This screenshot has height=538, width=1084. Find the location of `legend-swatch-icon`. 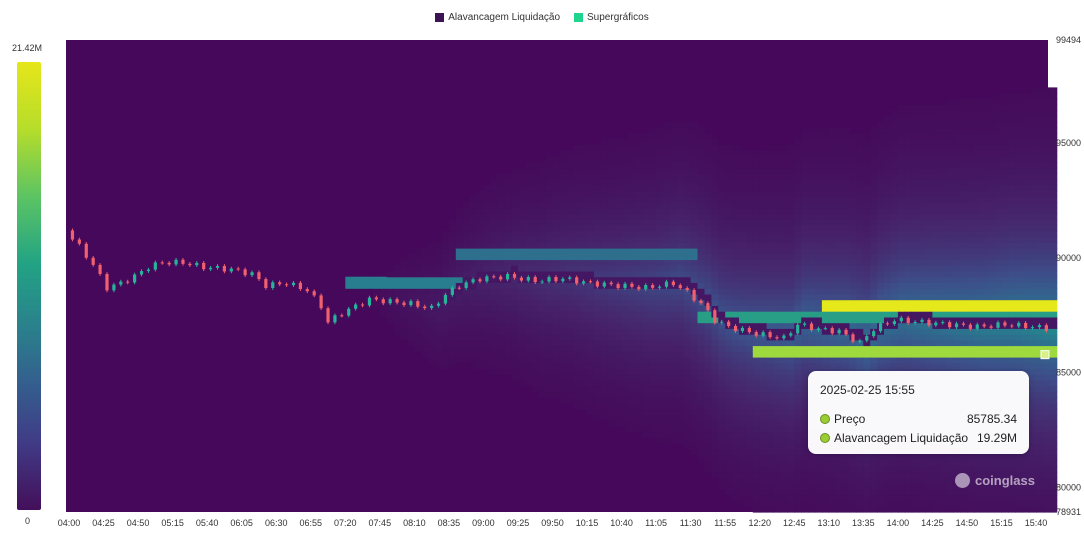

legend-swatch-icon is located at coordinates (579, 17).